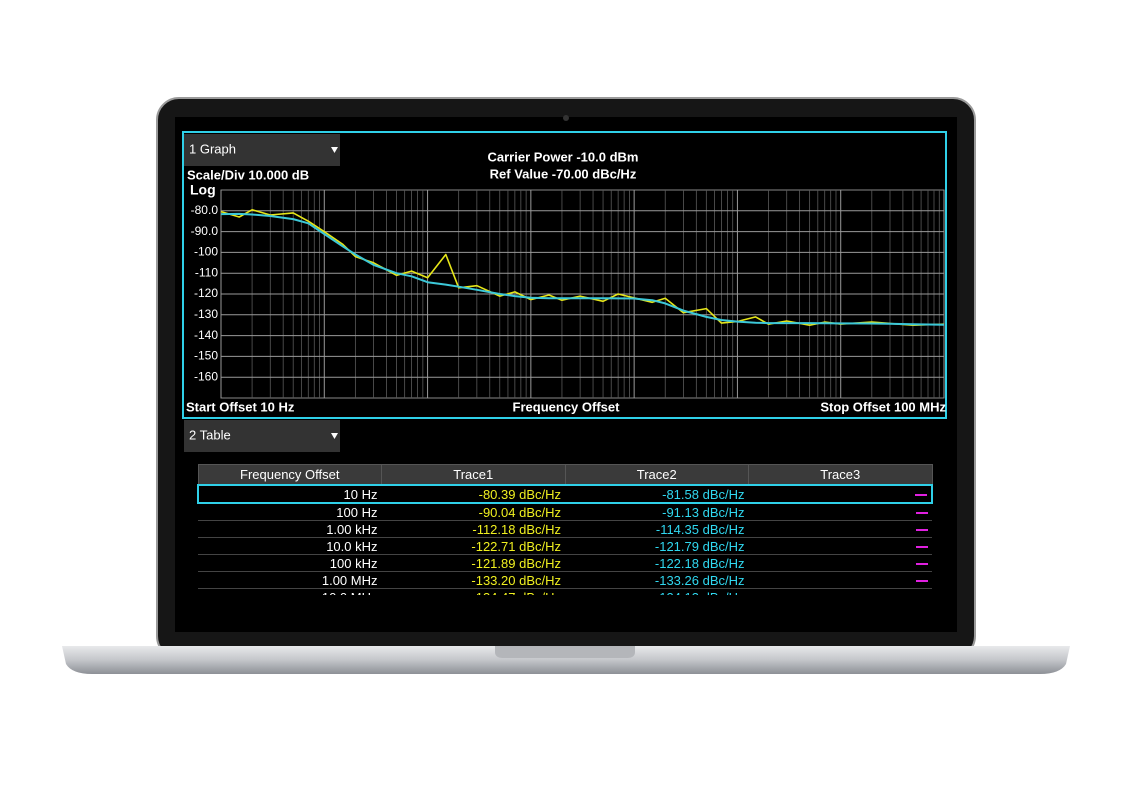 This screenshot has width=1134, height=799. What do you see at coordinates (205, 210) in the screenshot?
I see `y-tick-label: -80.0` at bounding box center [205, 210].